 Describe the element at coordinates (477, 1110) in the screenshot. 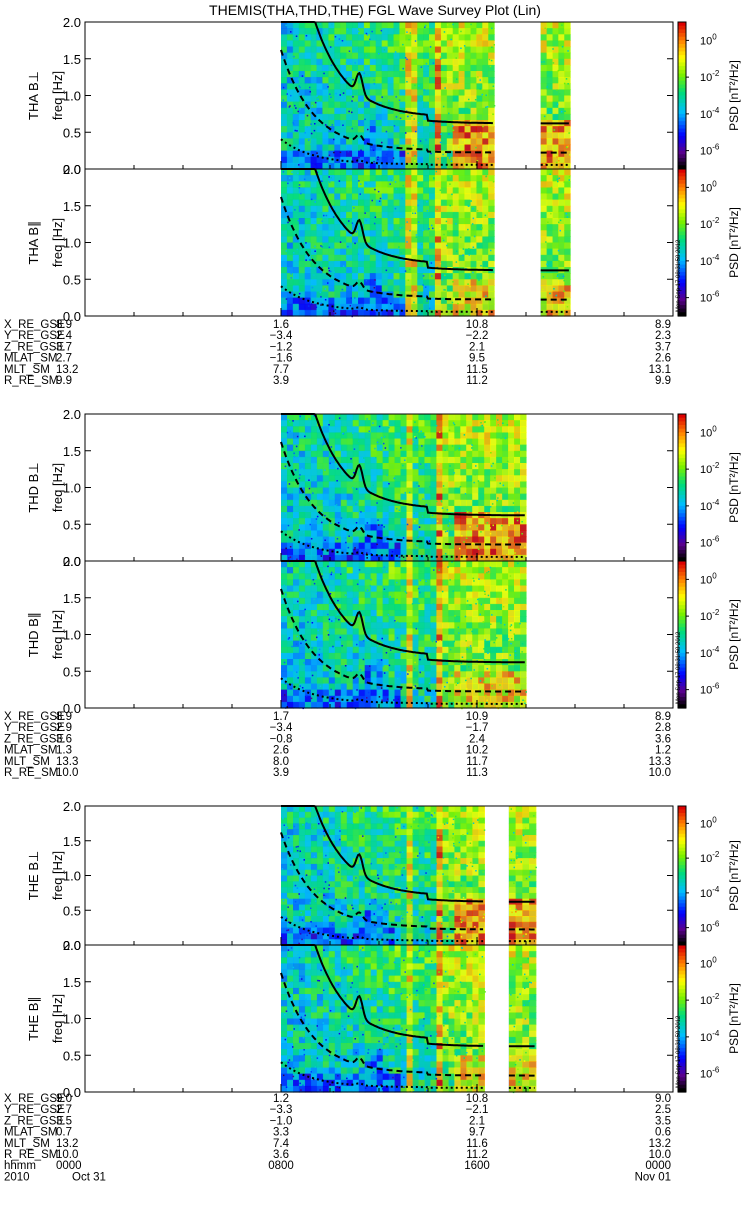

I see `orbit-row-value: −2.1` at that location.